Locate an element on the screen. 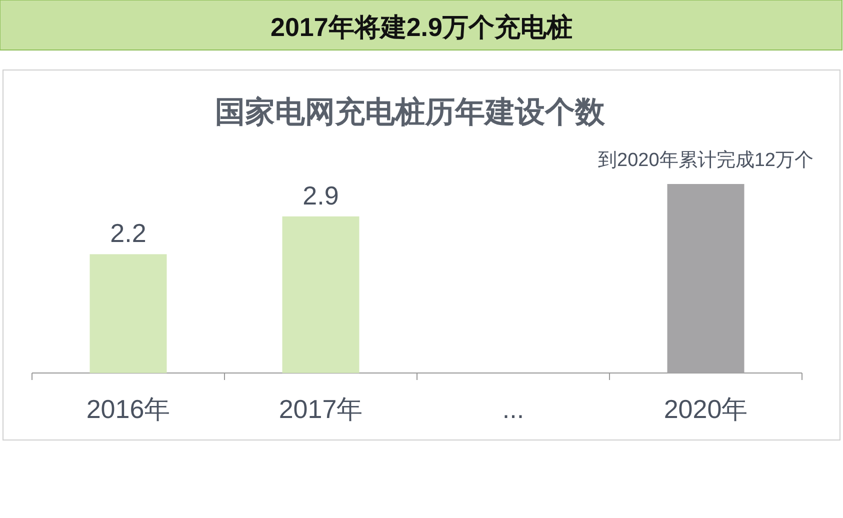  x-tick-label: 2020年 is located at coordinates (706, 409).